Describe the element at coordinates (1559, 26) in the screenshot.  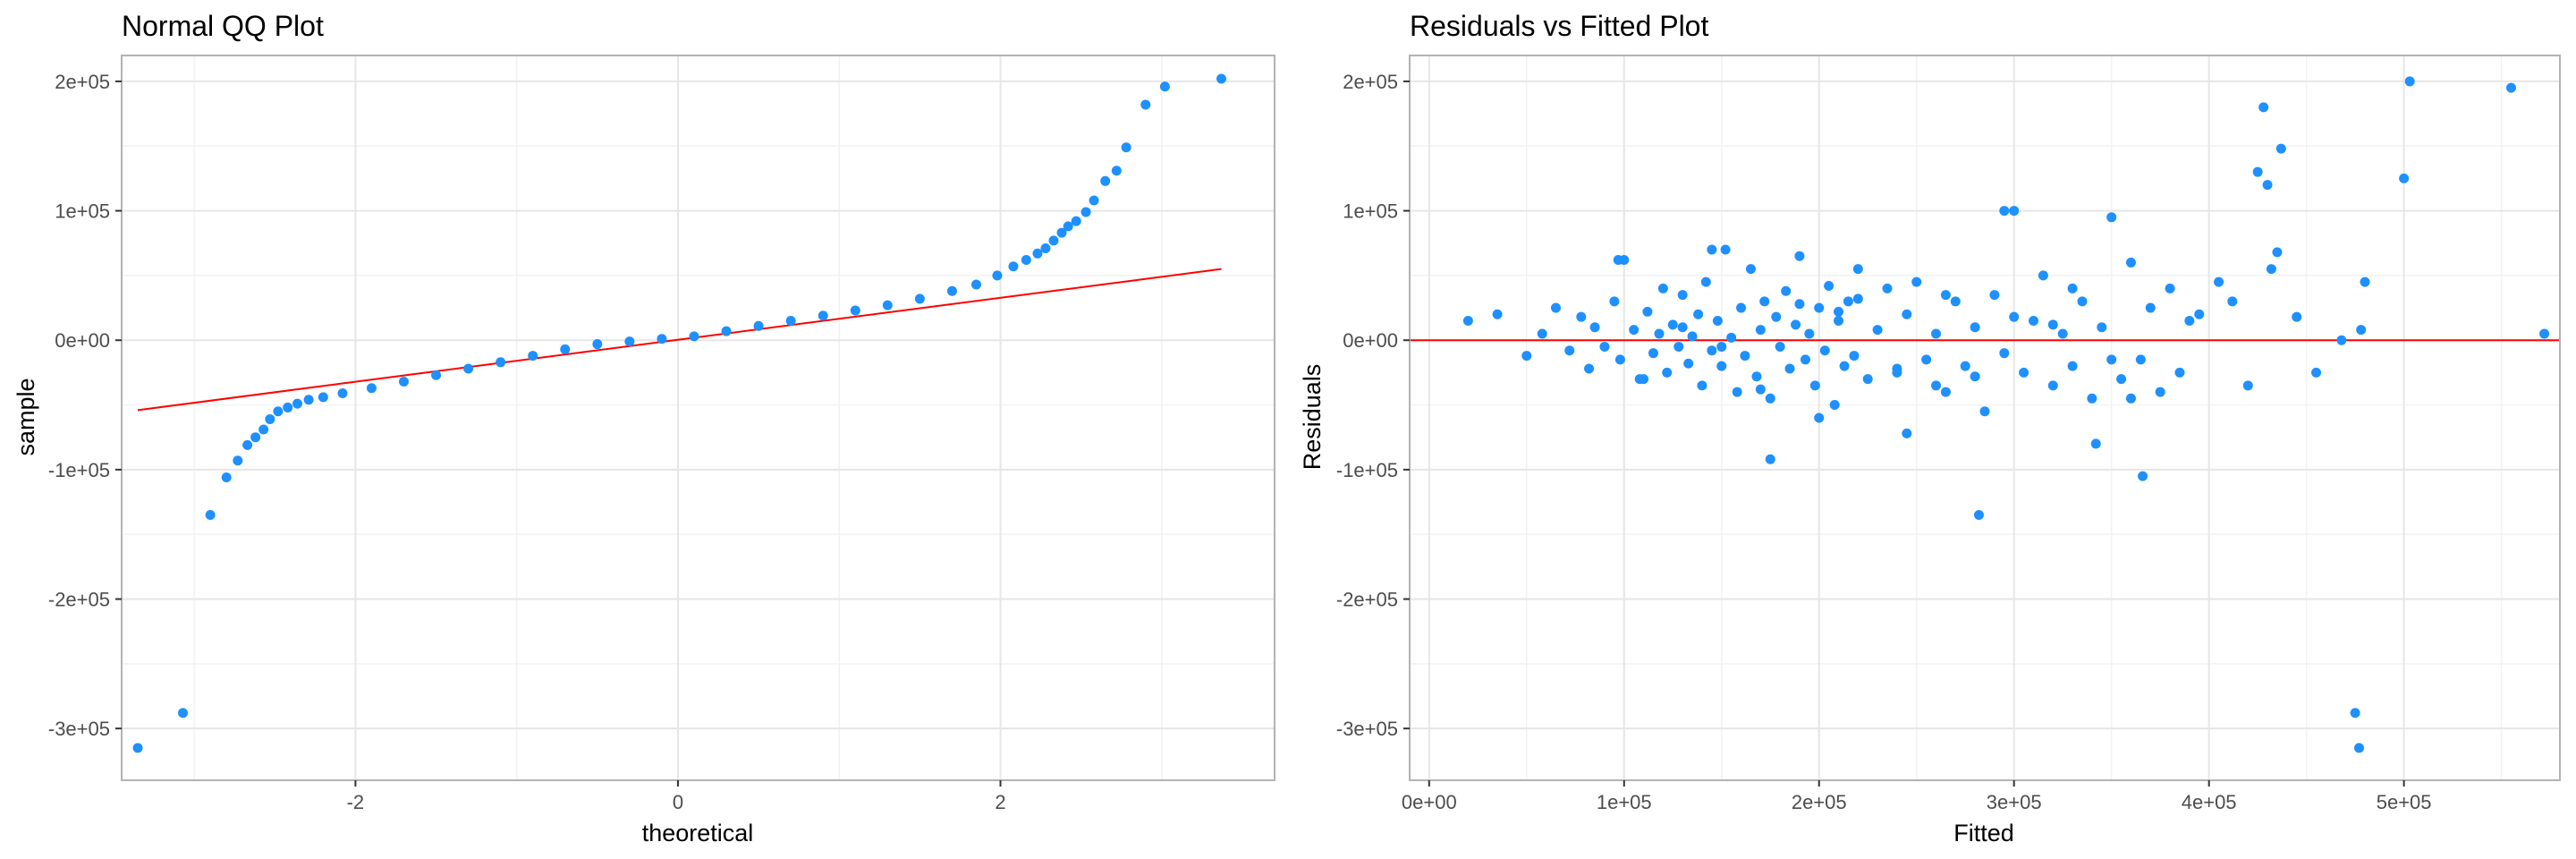
I see `residuals-plot-title: Residuals vs Fitted Plot` at that location.